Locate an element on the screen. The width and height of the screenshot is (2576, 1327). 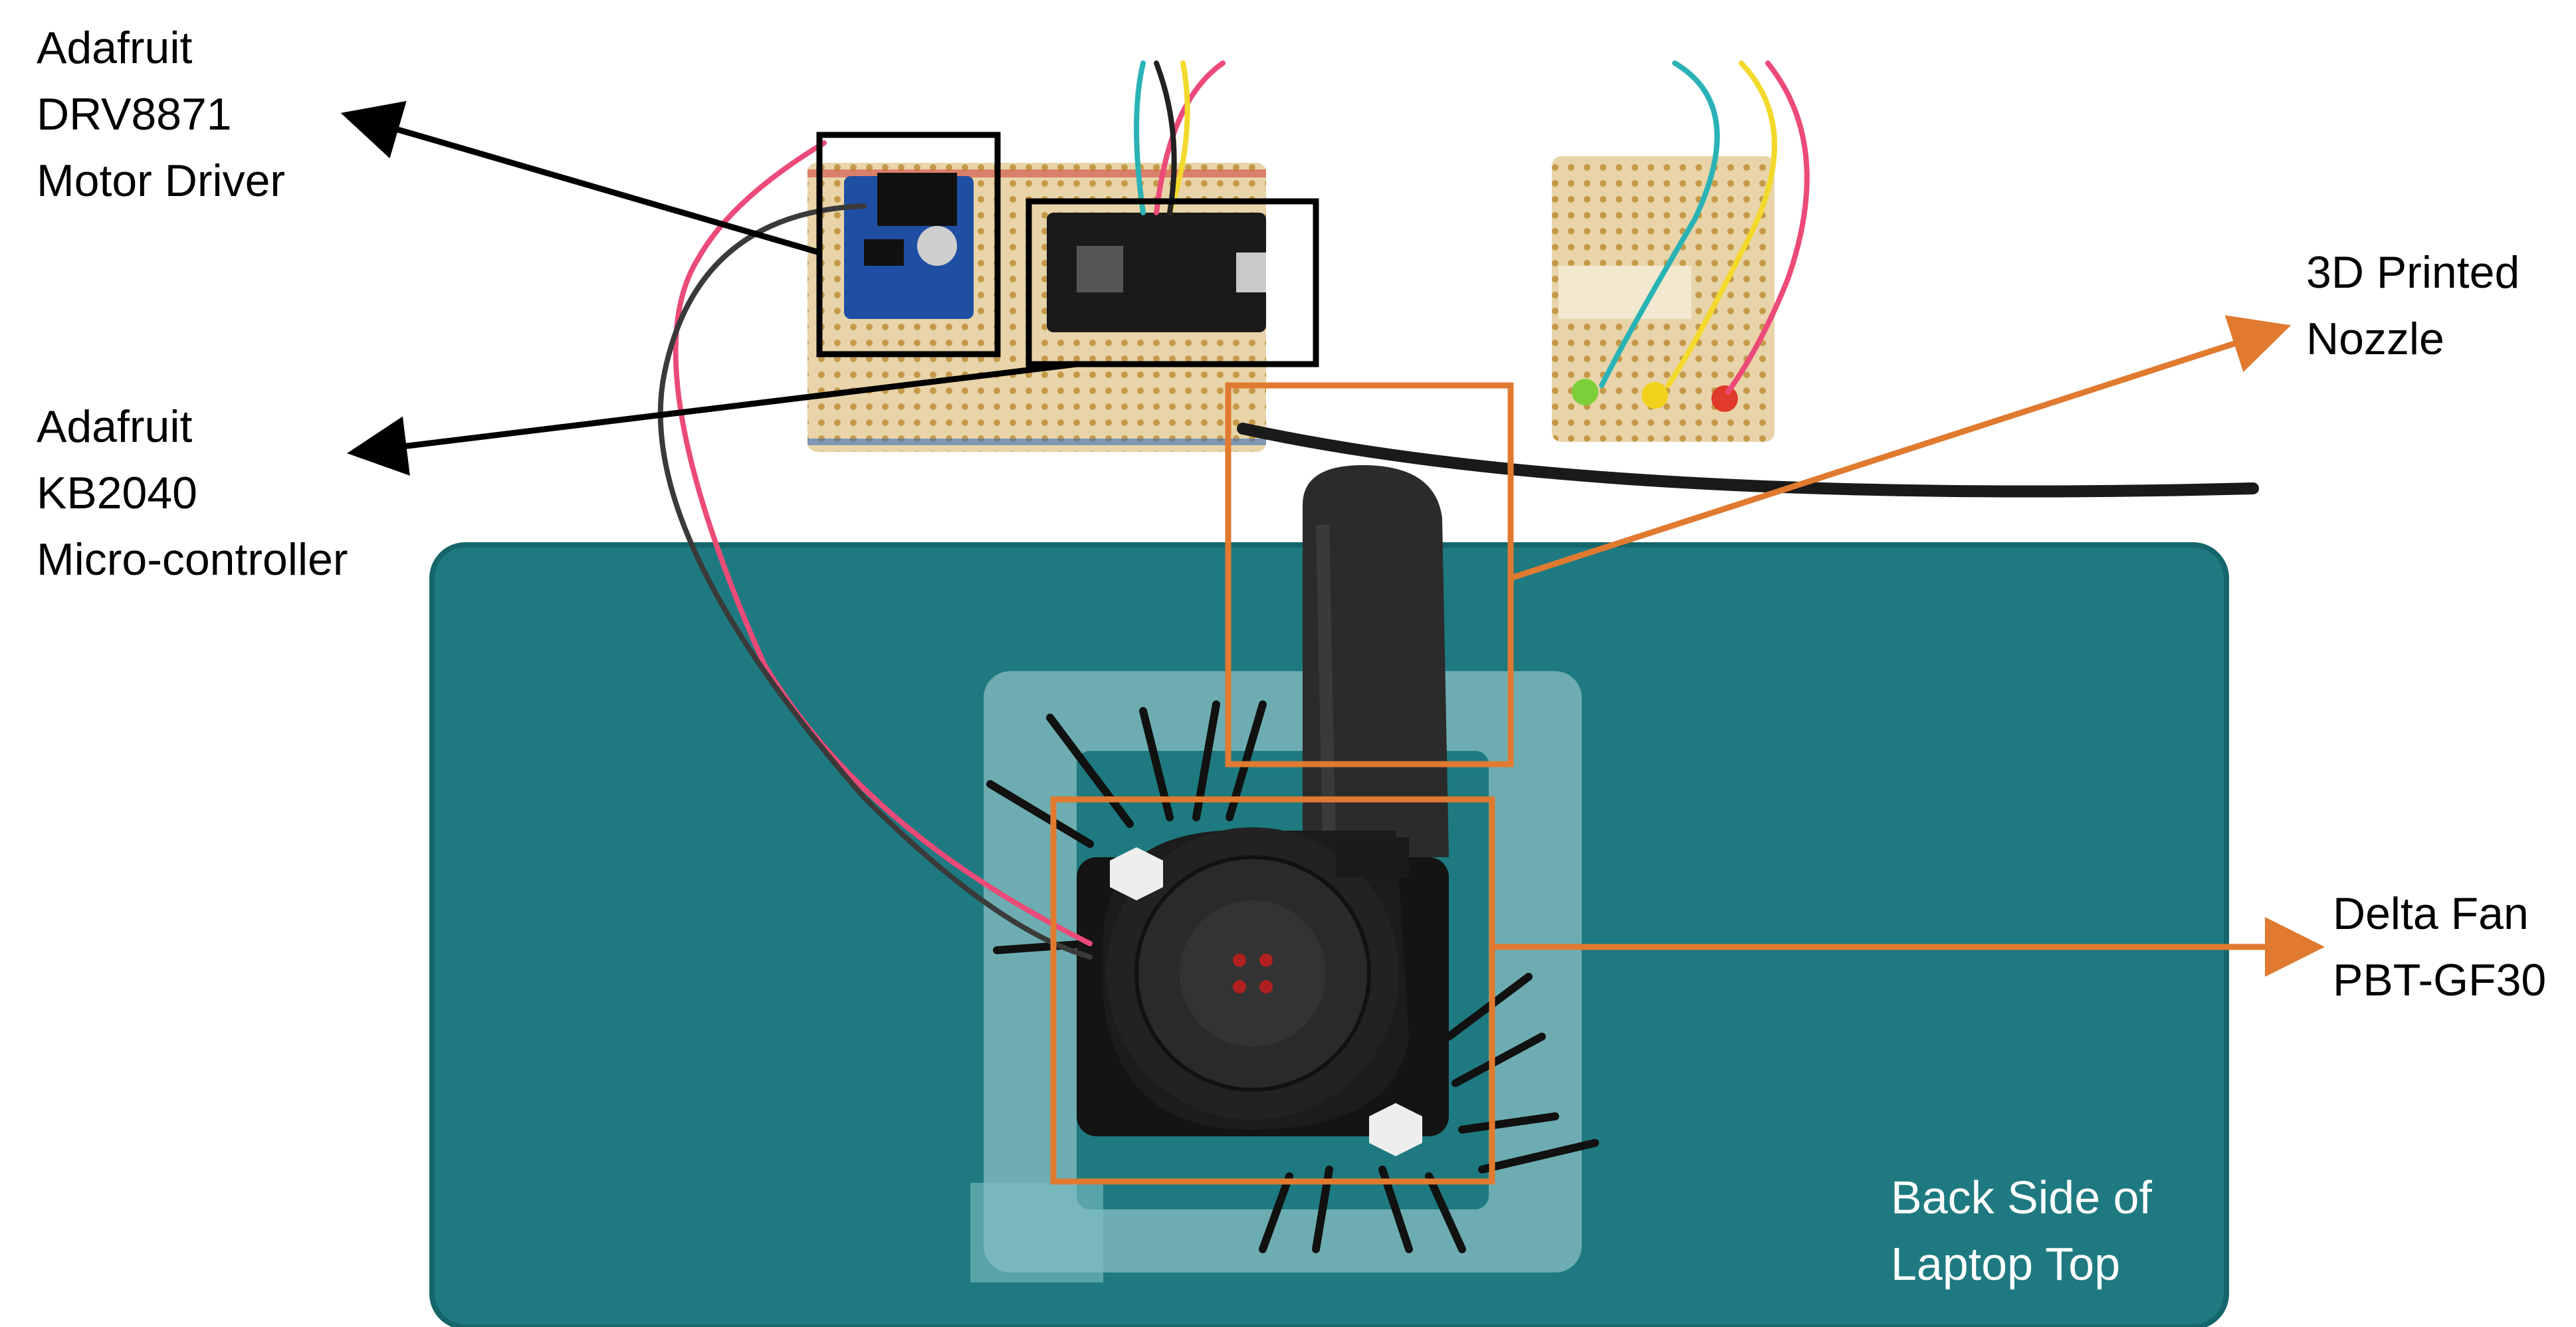
microcontroller-arrow is located at coordinates (712, 418).